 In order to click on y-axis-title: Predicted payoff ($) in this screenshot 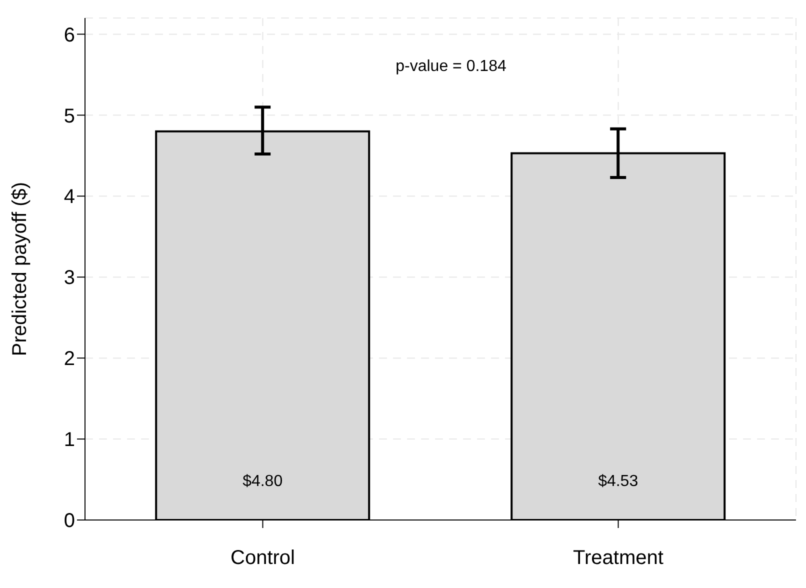, I will do `click(20, 269)`.